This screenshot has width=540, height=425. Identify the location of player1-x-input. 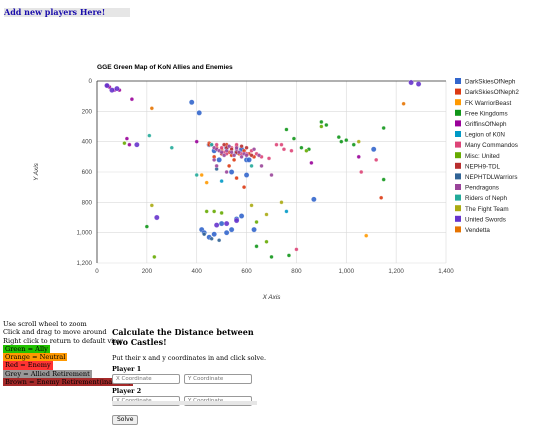
(146, 379).